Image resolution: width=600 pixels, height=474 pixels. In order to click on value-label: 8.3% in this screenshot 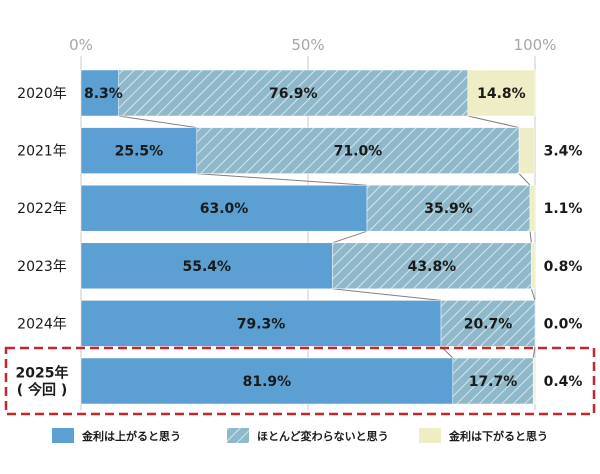, I will do `click(103, 94)`.